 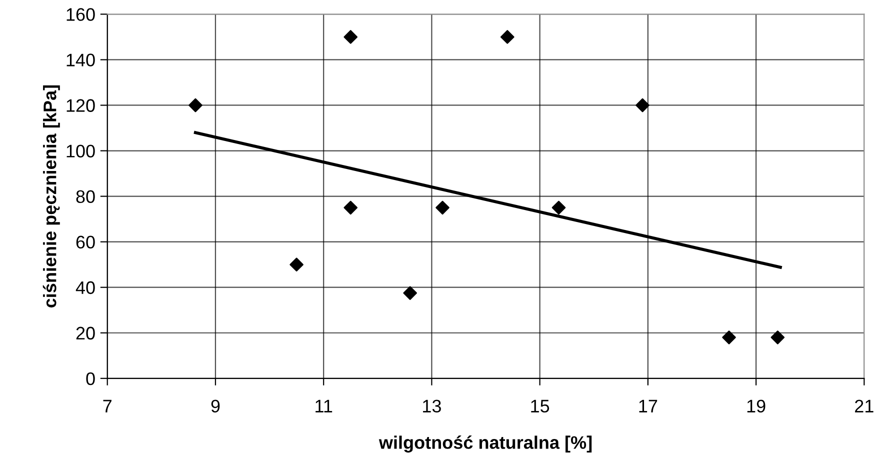 What do you see at coordinates (85, 197) in the screenshot?
I see `y-tick-label: 80` at bounding box center [85, 197].